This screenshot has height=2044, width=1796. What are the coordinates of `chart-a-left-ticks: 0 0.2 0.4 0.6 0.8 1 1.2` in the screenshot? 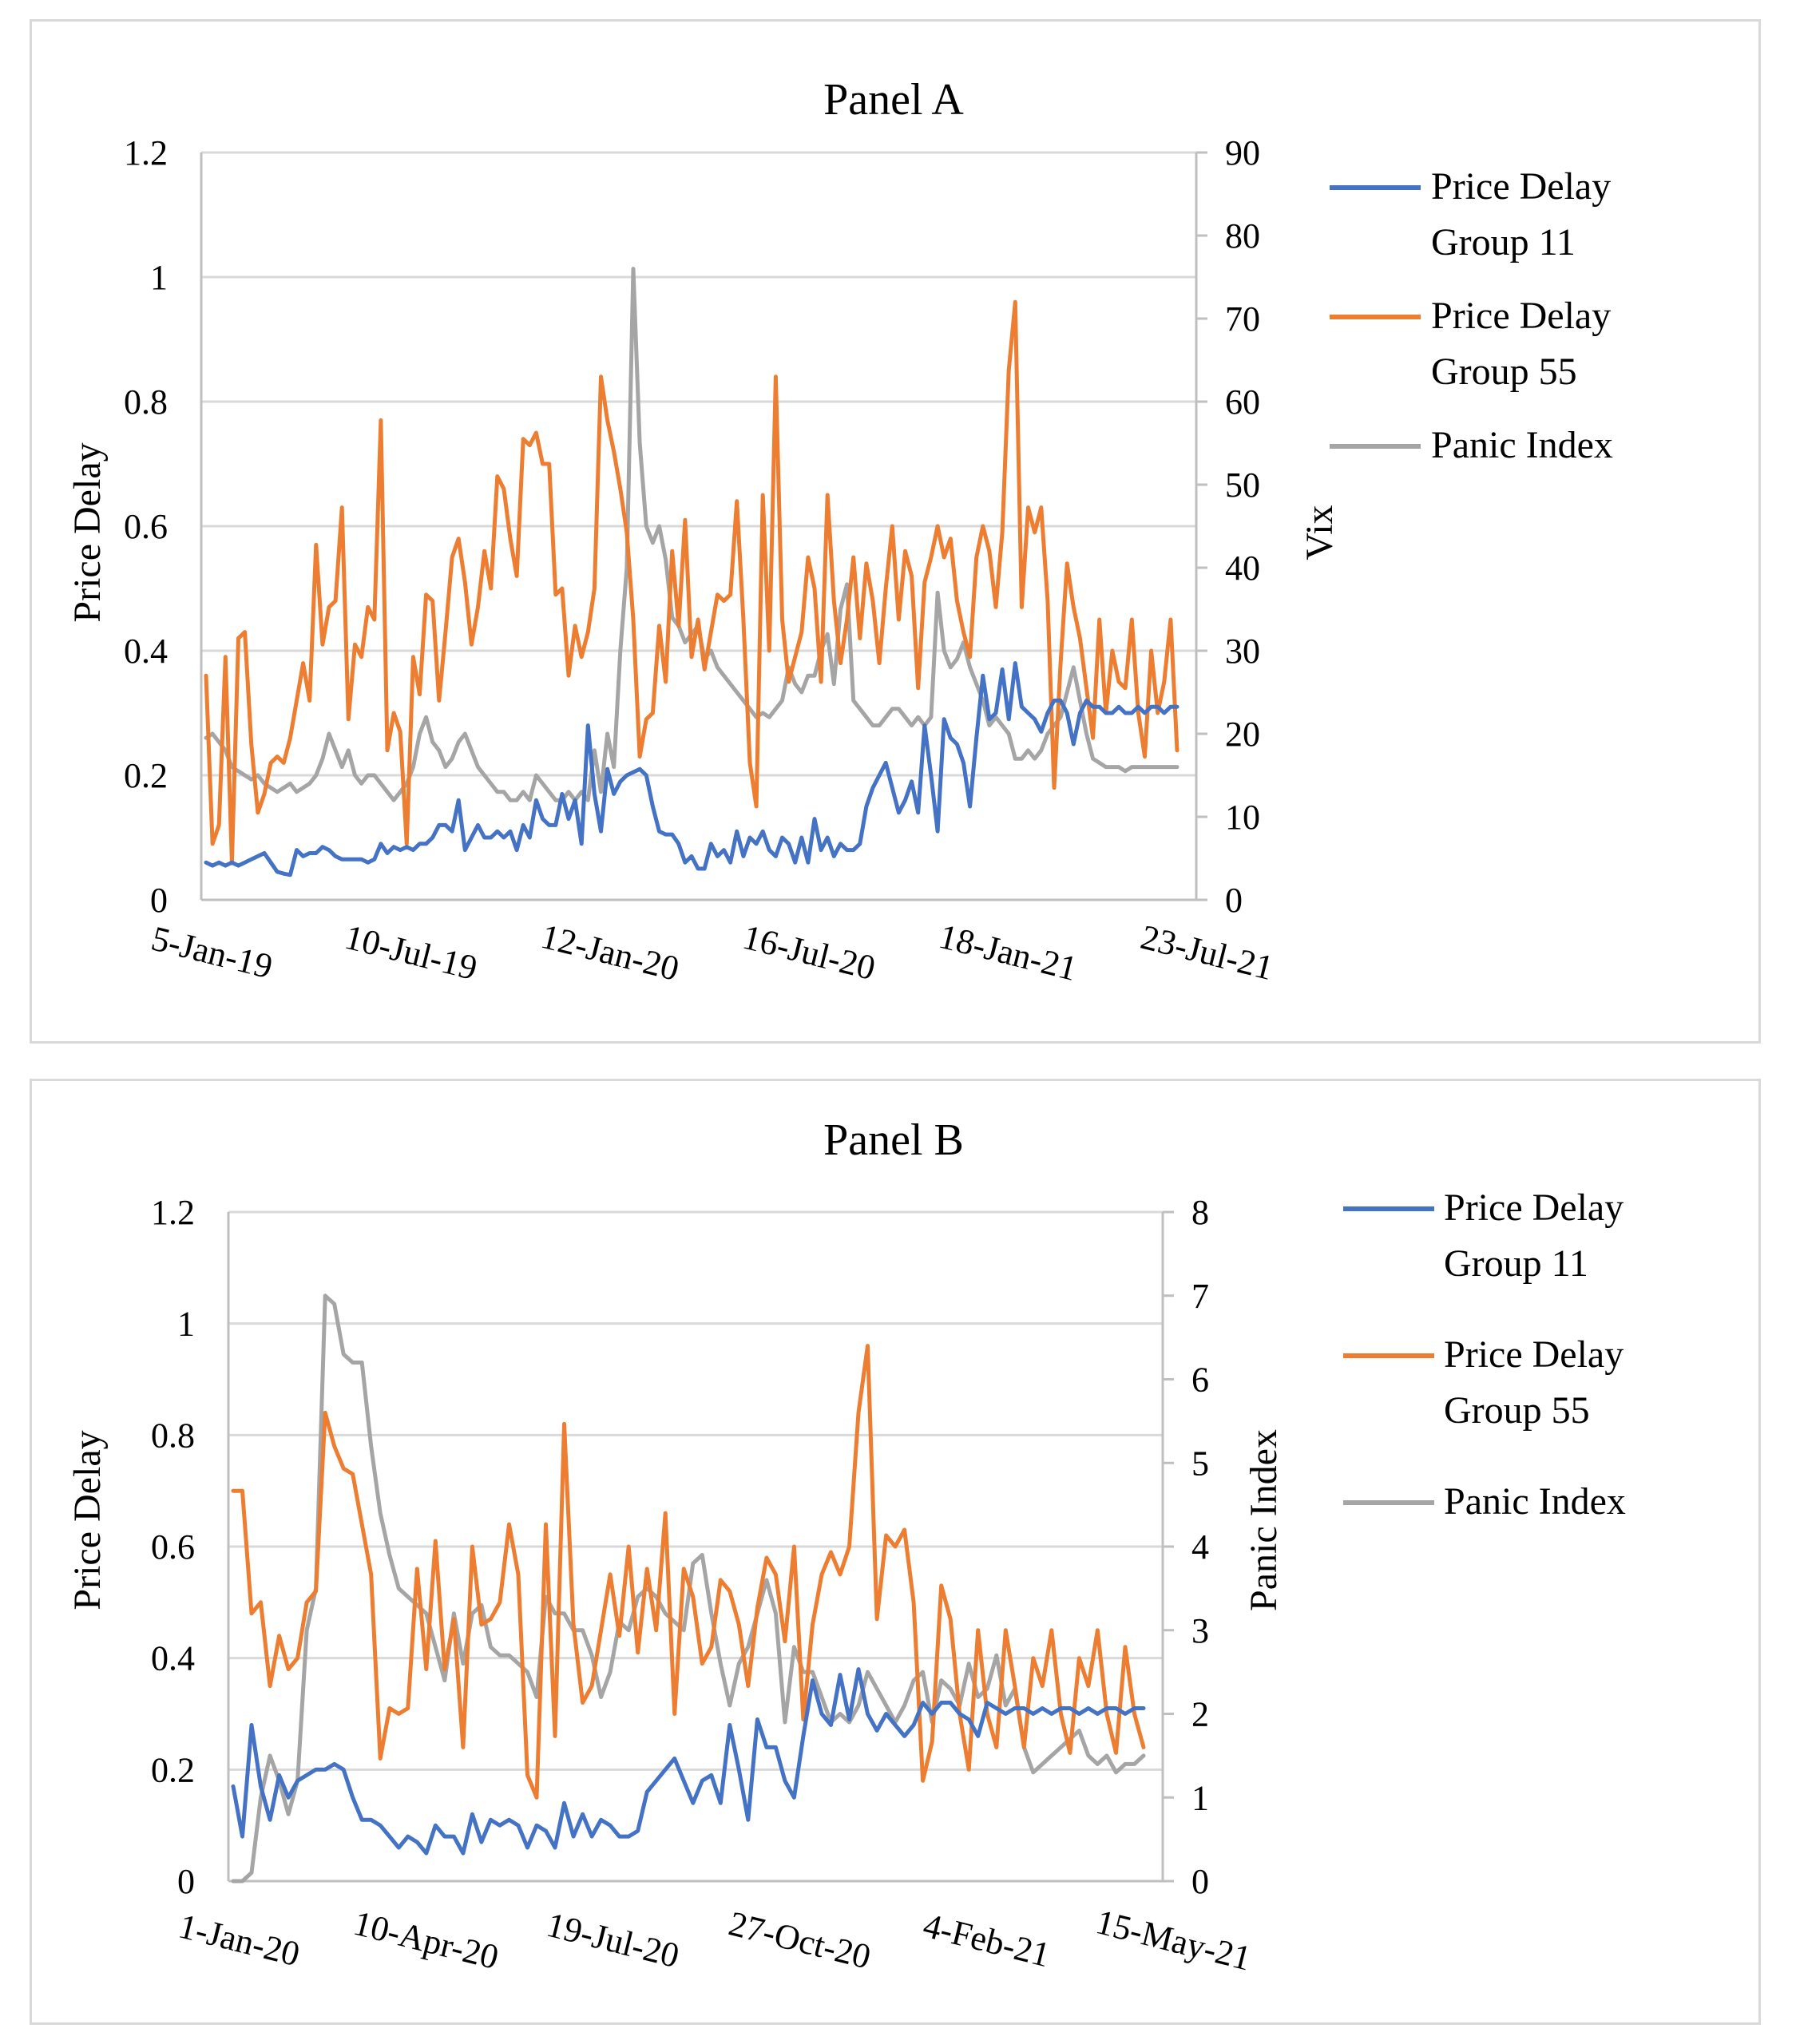 It's located at (146, 526).